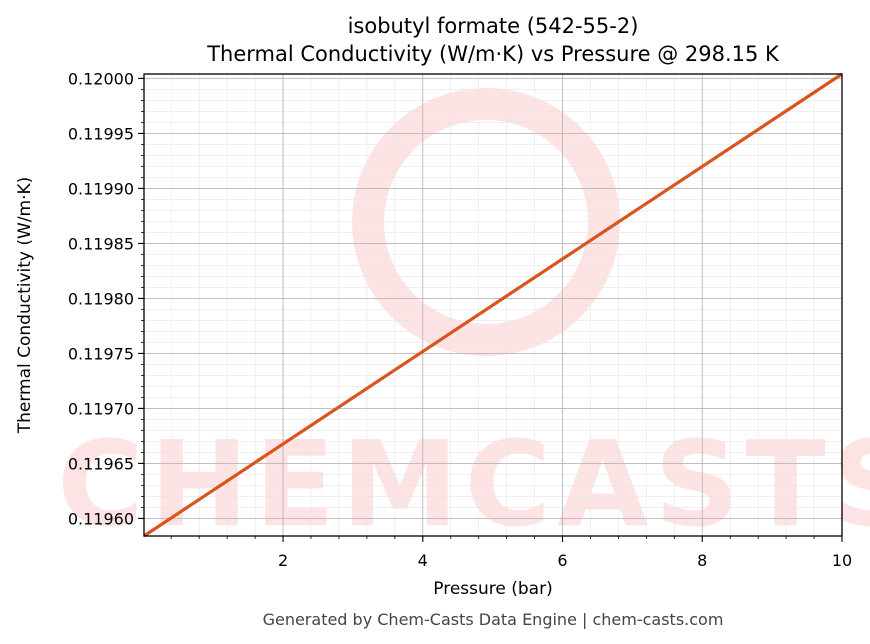  Describe the element at coordinates (486, 222) in the screenshot. I see `watermark-ring` at that location.